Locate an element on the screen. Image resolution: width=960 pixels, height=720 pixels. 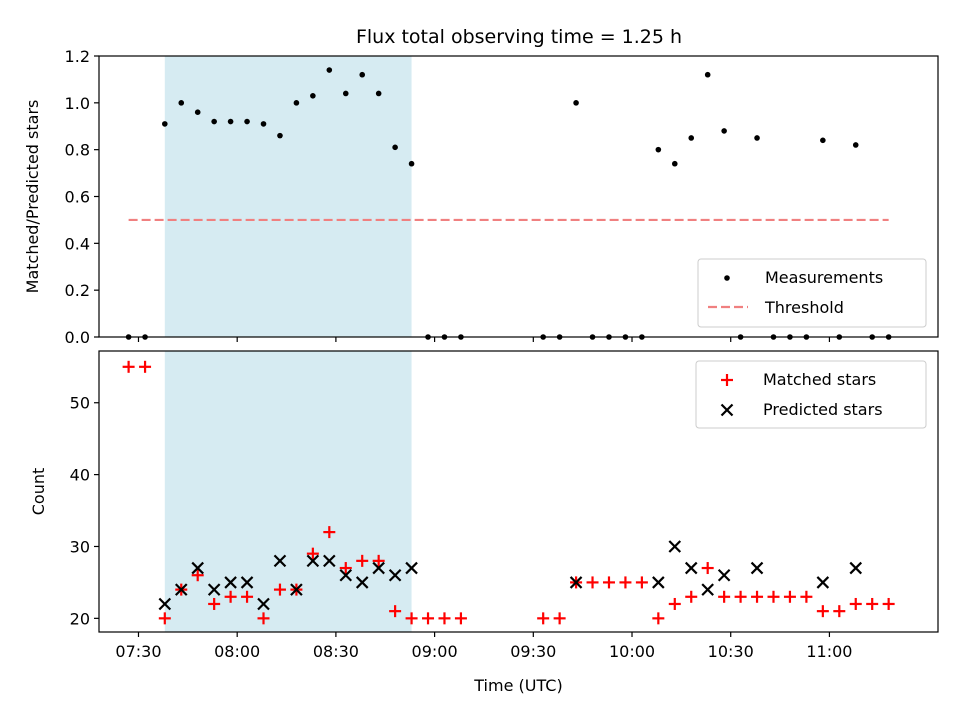
x-tick-label: 08:30 is located at coordinates (336, 651).